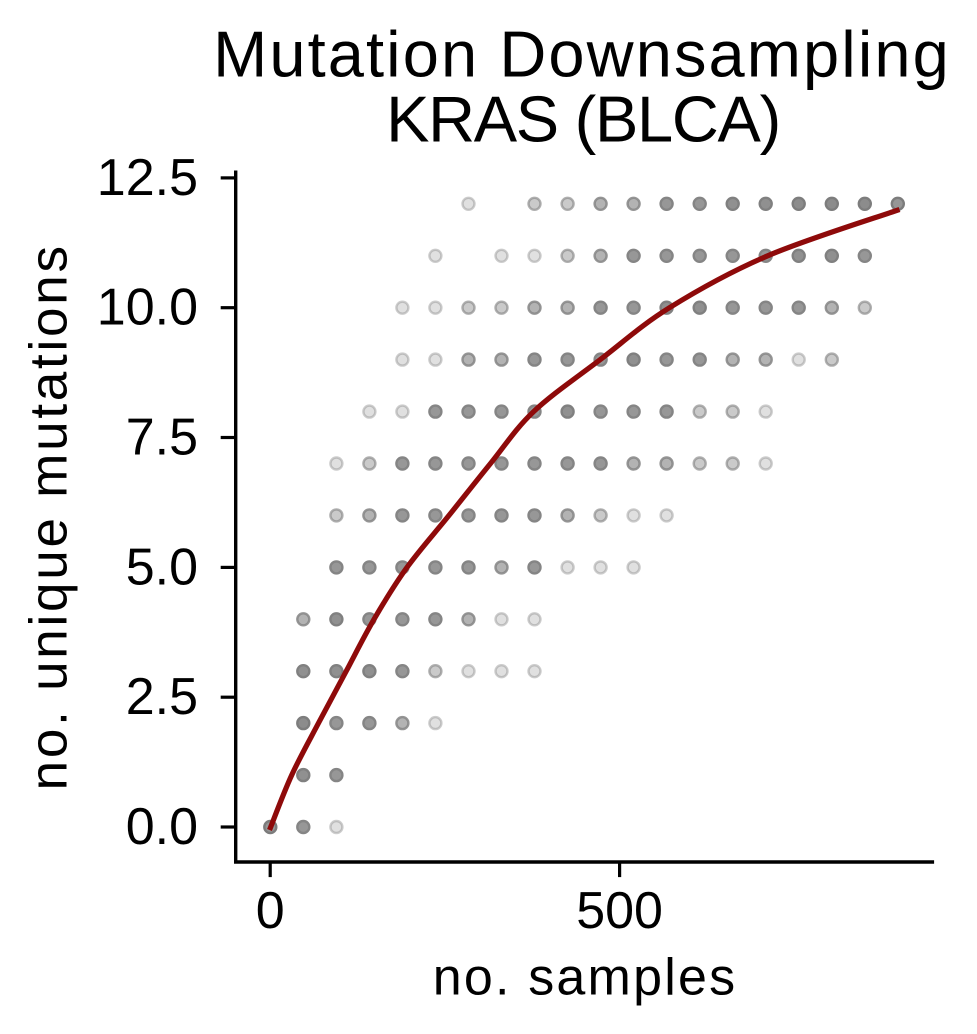  Describe the element at coordinates (147, 178) in the screenshot. I see `svg-text: 12.5` at that location.